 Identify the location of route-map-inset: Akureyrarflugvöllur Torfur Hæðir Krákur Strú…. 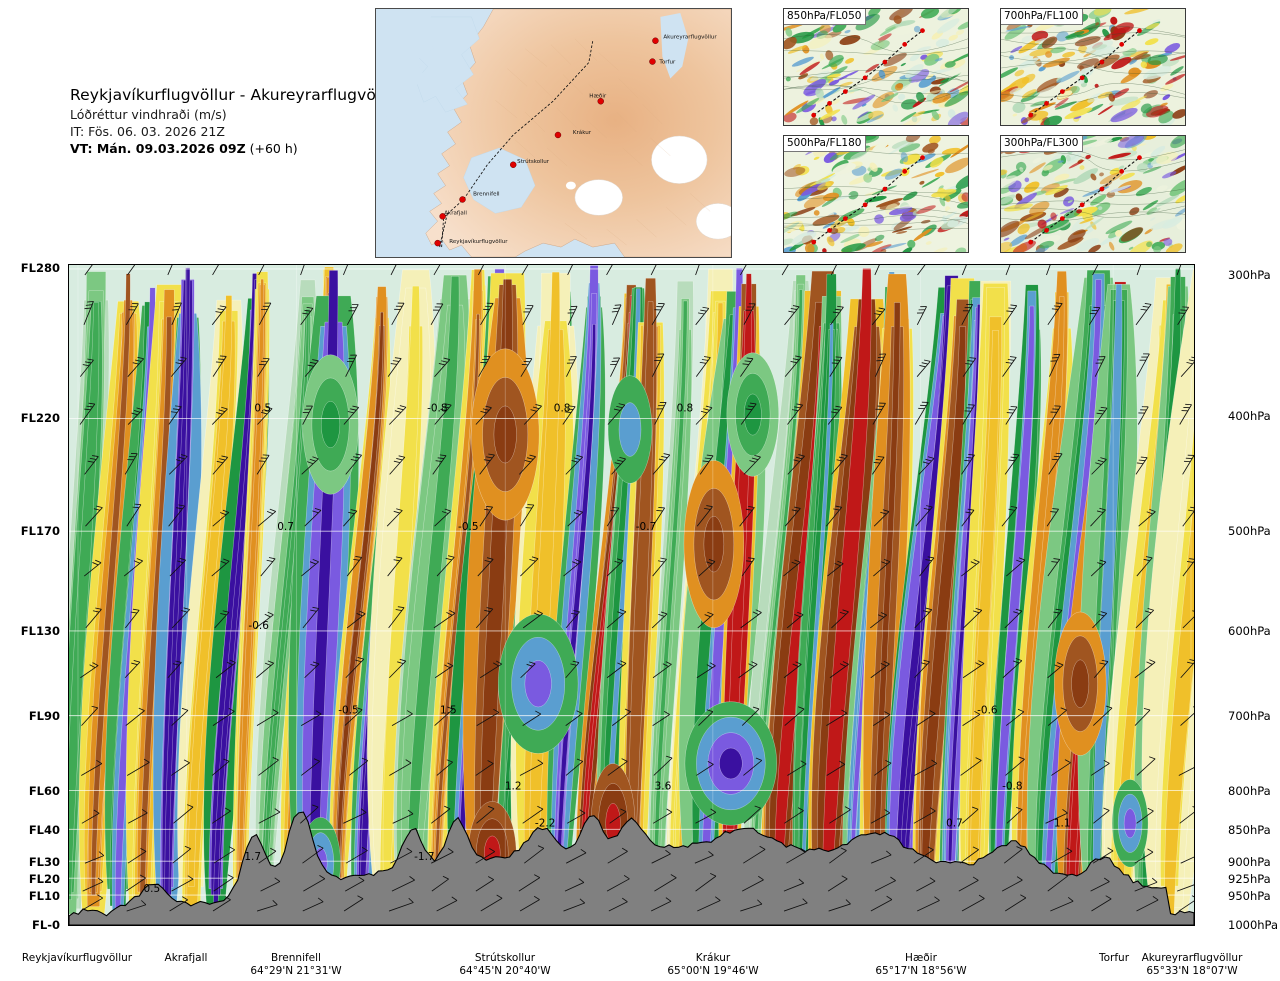
(553, 133).